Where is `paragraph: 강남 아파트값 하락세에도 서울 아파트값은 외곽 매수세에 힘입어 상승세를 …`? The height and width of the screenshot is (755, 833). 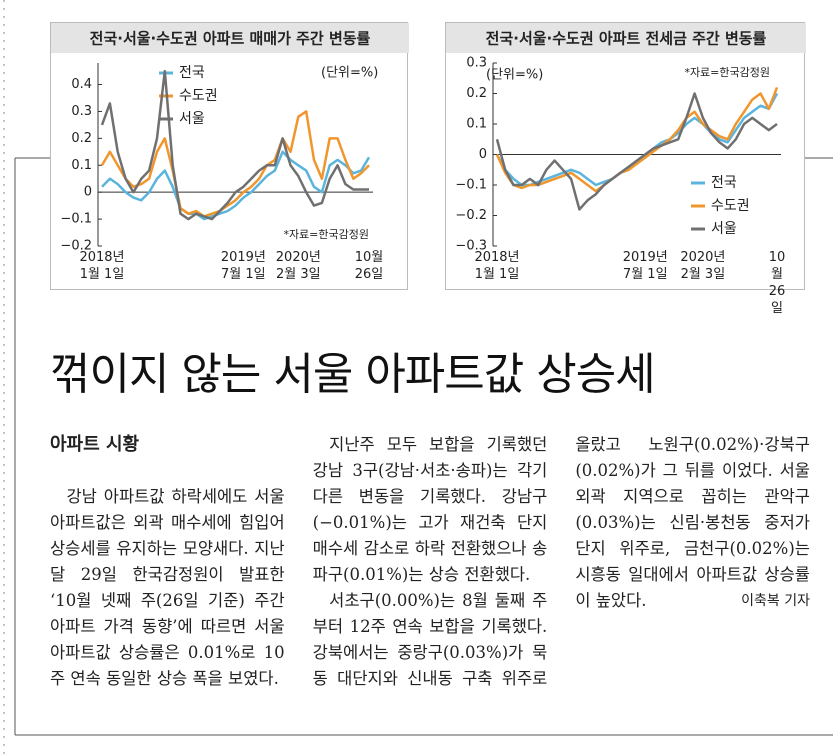 paragraph: 강남 아파트값 하락세에도 서울 아파트값은 외곽 매수세에 힘입어 상승세를 … is located at coordinates (167, 587).